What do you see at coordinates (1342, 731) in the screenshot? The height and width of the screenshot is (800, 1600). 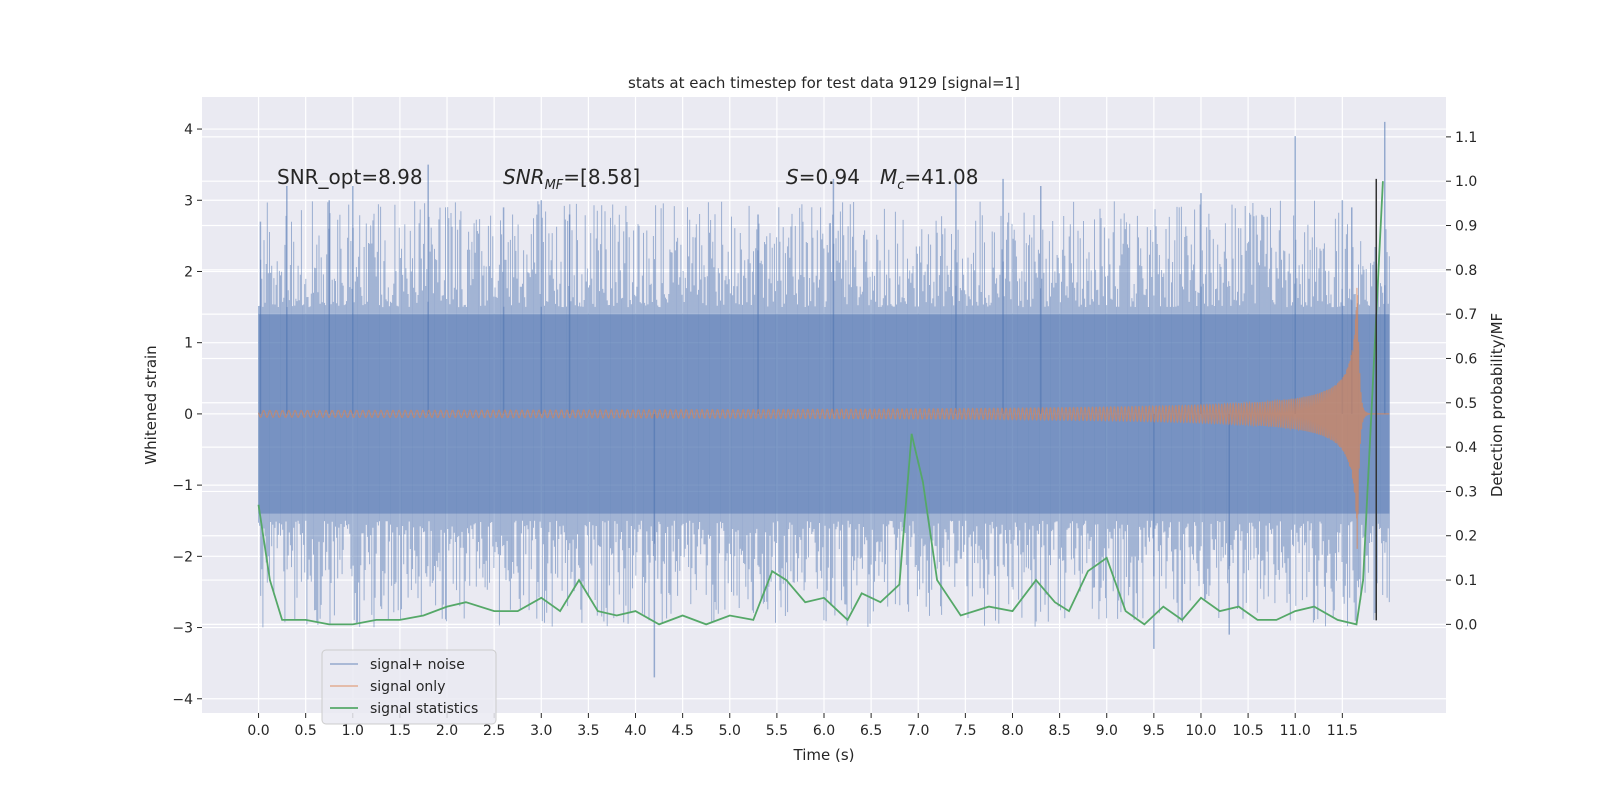 I see `x-tick-label: 11.5` at bounding box center [1342, 731].